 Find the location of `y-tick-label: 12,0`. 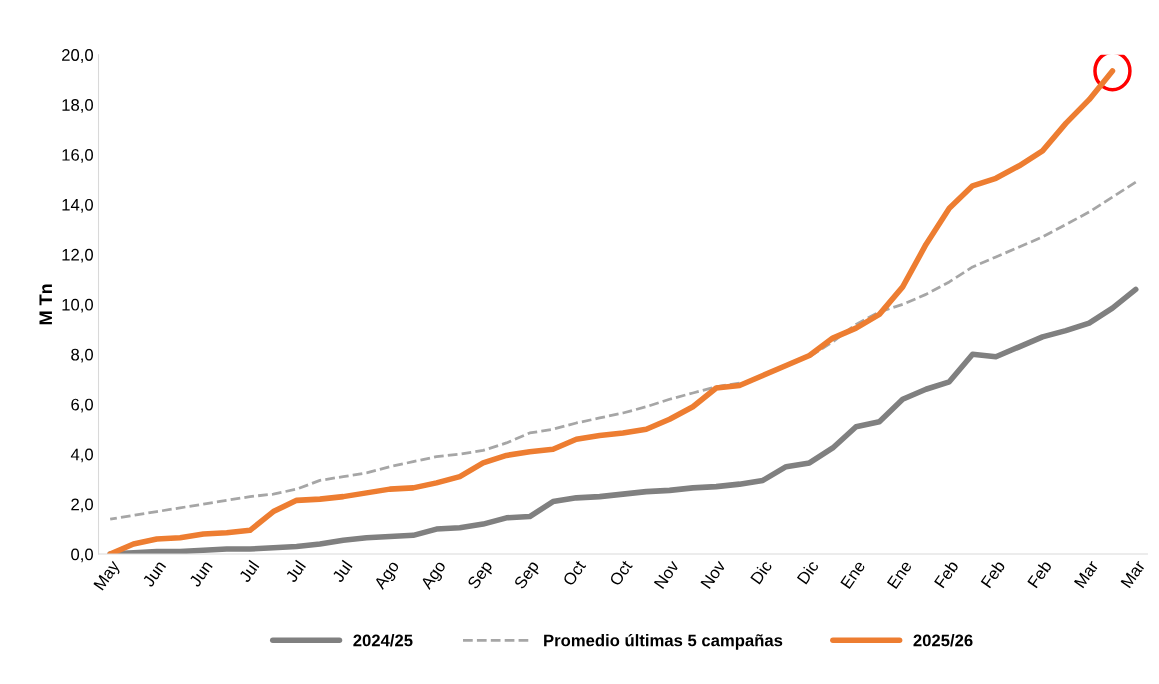

y-tick-label: 12,0 is located at coordinates (78, 255).